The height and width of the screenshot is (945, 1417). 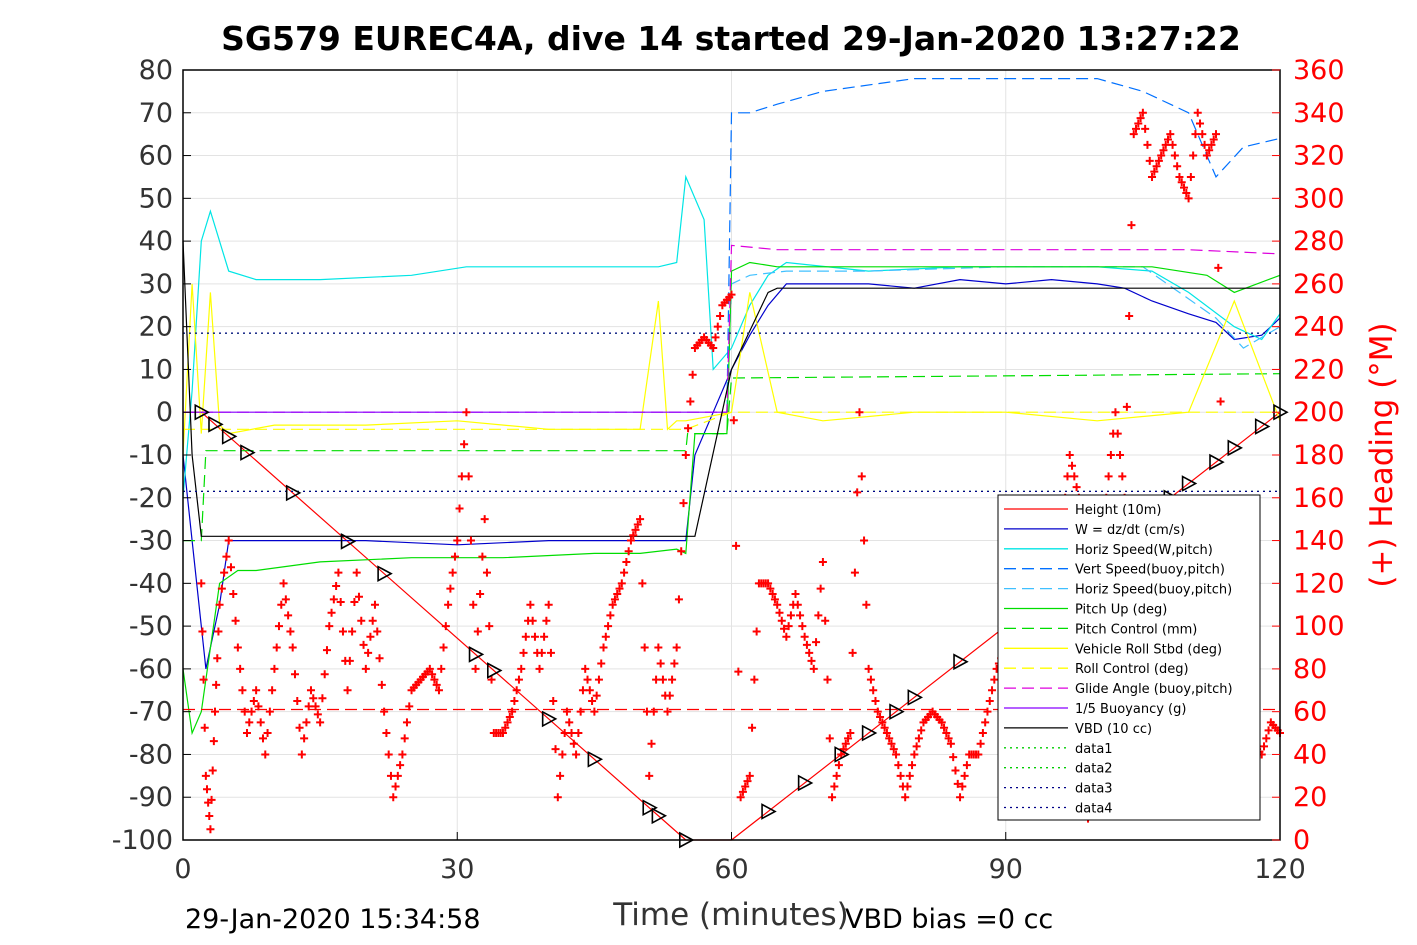 What do you see at coordinates (1319, 455) in the screenshot?
I see `y-right-tick-label: 180` at bounding box center [1319, 455].